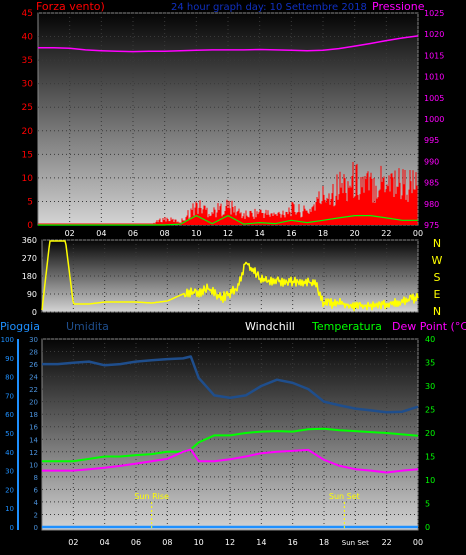  What do you see at coordinates (27, 108) in the screenshot?
I see `panel1-left-tick: 25` at bounding box center [27, 108].